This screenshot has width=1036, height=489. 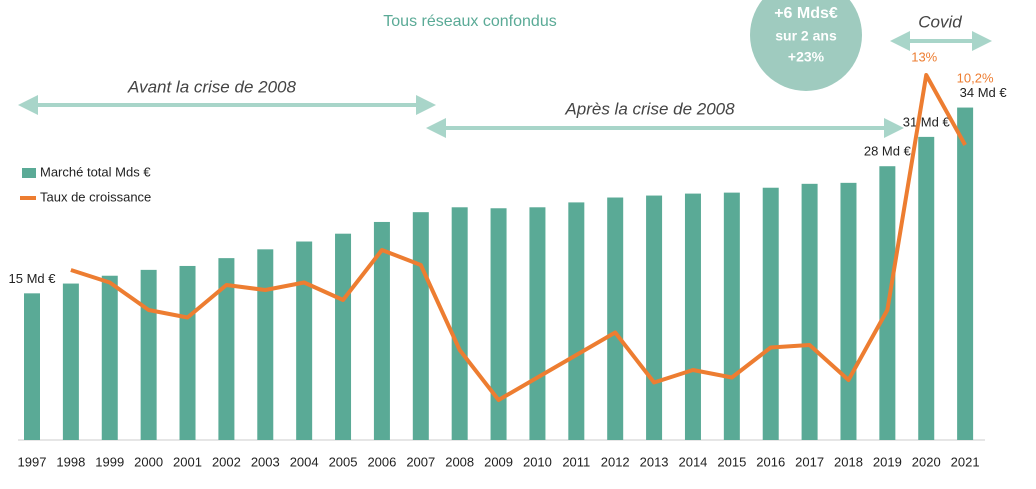 I want to click on x-tick-label: 2007, so click(x=420, y=461).